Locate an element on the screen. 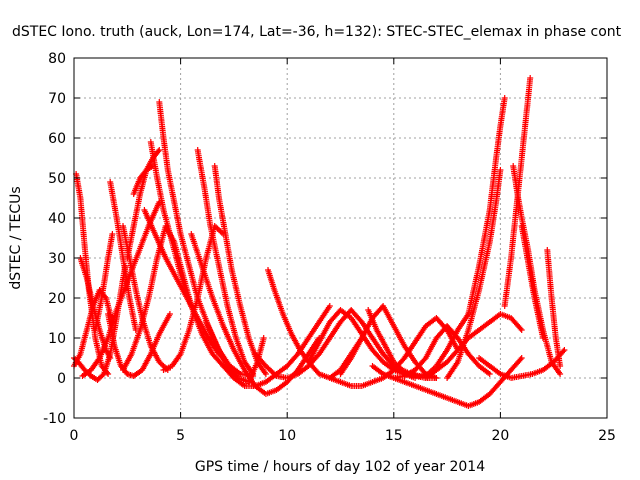 The width and height of the screenshot is (640, 480). y-tick-label: 0 is located at coordinates (61, 379).